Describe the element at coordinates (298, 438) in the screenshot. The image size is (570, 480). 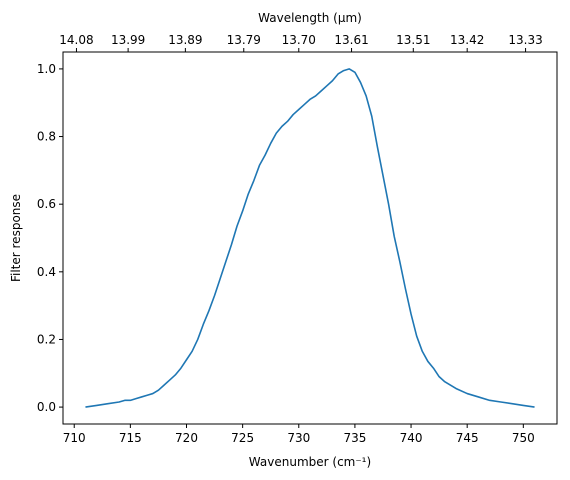
I see `x-tick-label: 730` at that location.